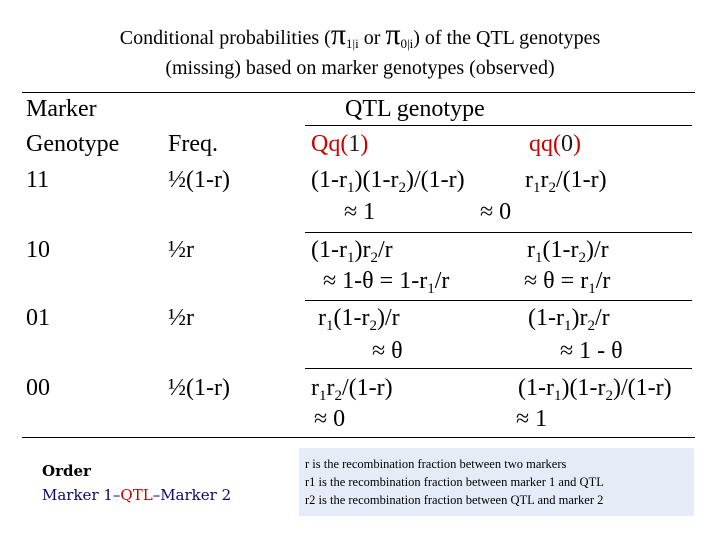  I want to click on order-sequence: Marker 1–QTL–Marker 2, so click(137, 495).